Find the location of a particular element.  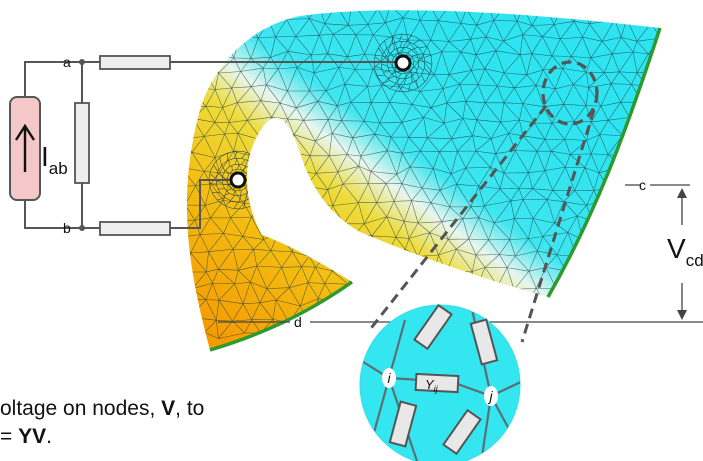

boundary-edge-c is located at coordinates (604, 162).